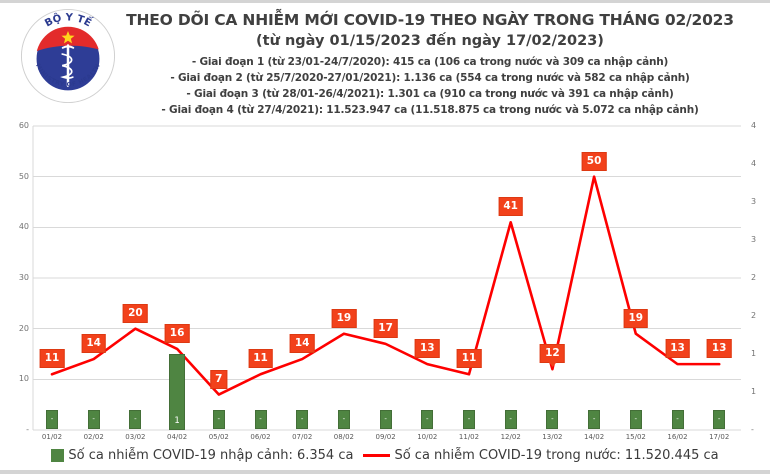 The width and height of the screenshot is (770, 474). I want to click on left-axis-tick-label: 60, so click(23, 125).